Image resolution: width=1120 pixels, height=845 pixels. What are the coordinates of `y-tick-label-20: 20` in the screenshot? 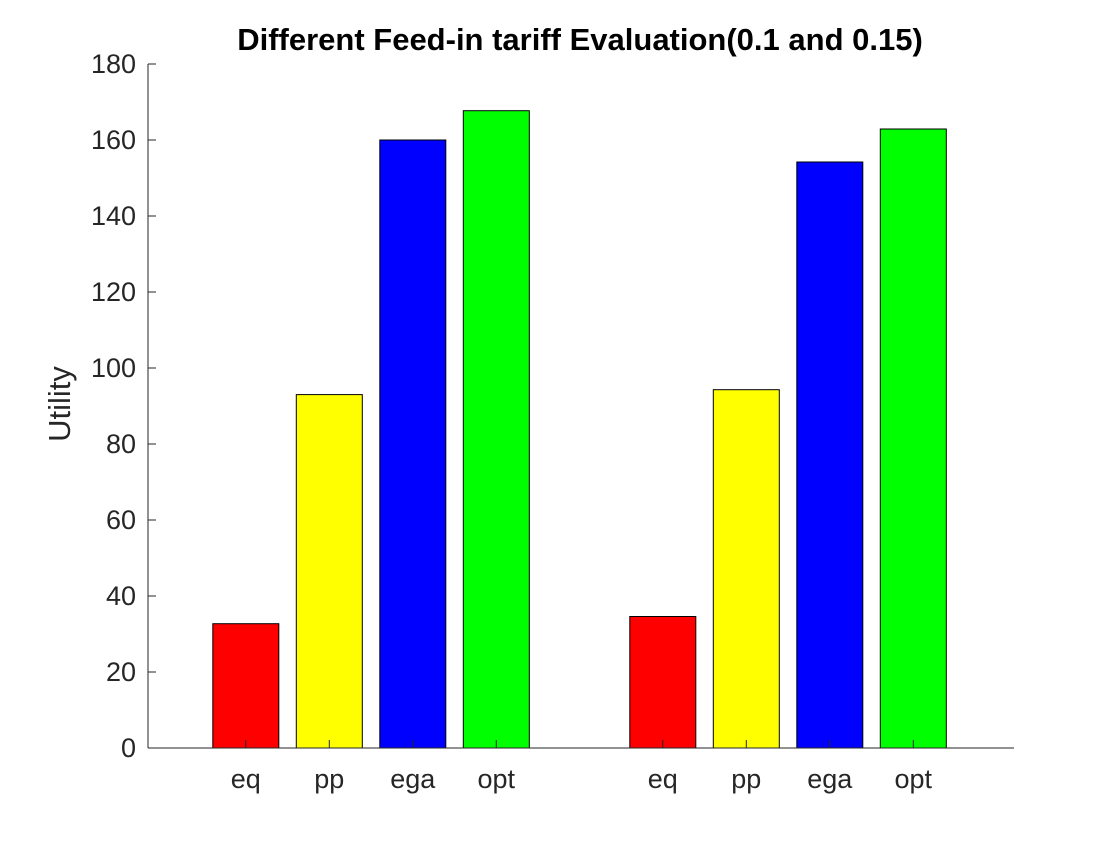 It's located at (121, 672).